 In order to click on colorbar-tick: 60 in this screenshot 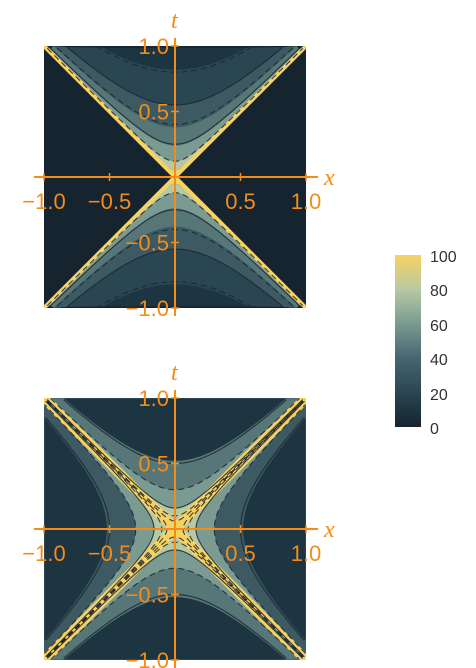, I will do `click(439, 326)`.